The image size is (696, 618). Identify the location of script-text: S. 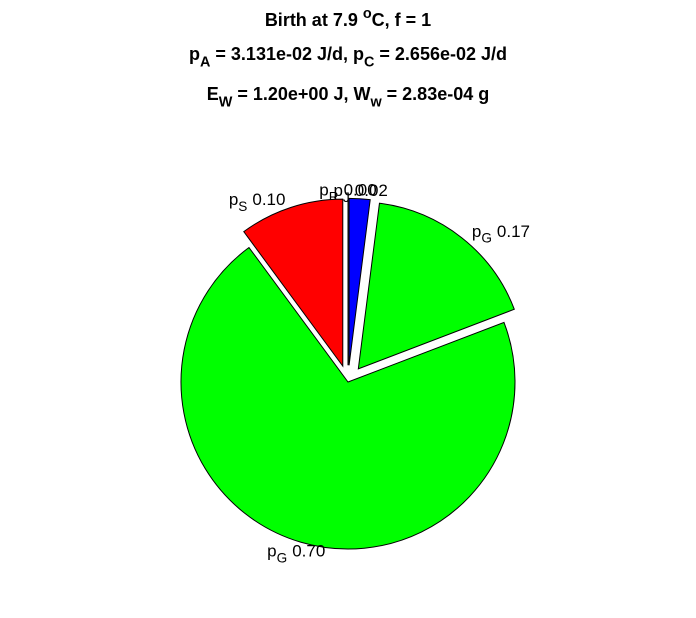
(242, 206).